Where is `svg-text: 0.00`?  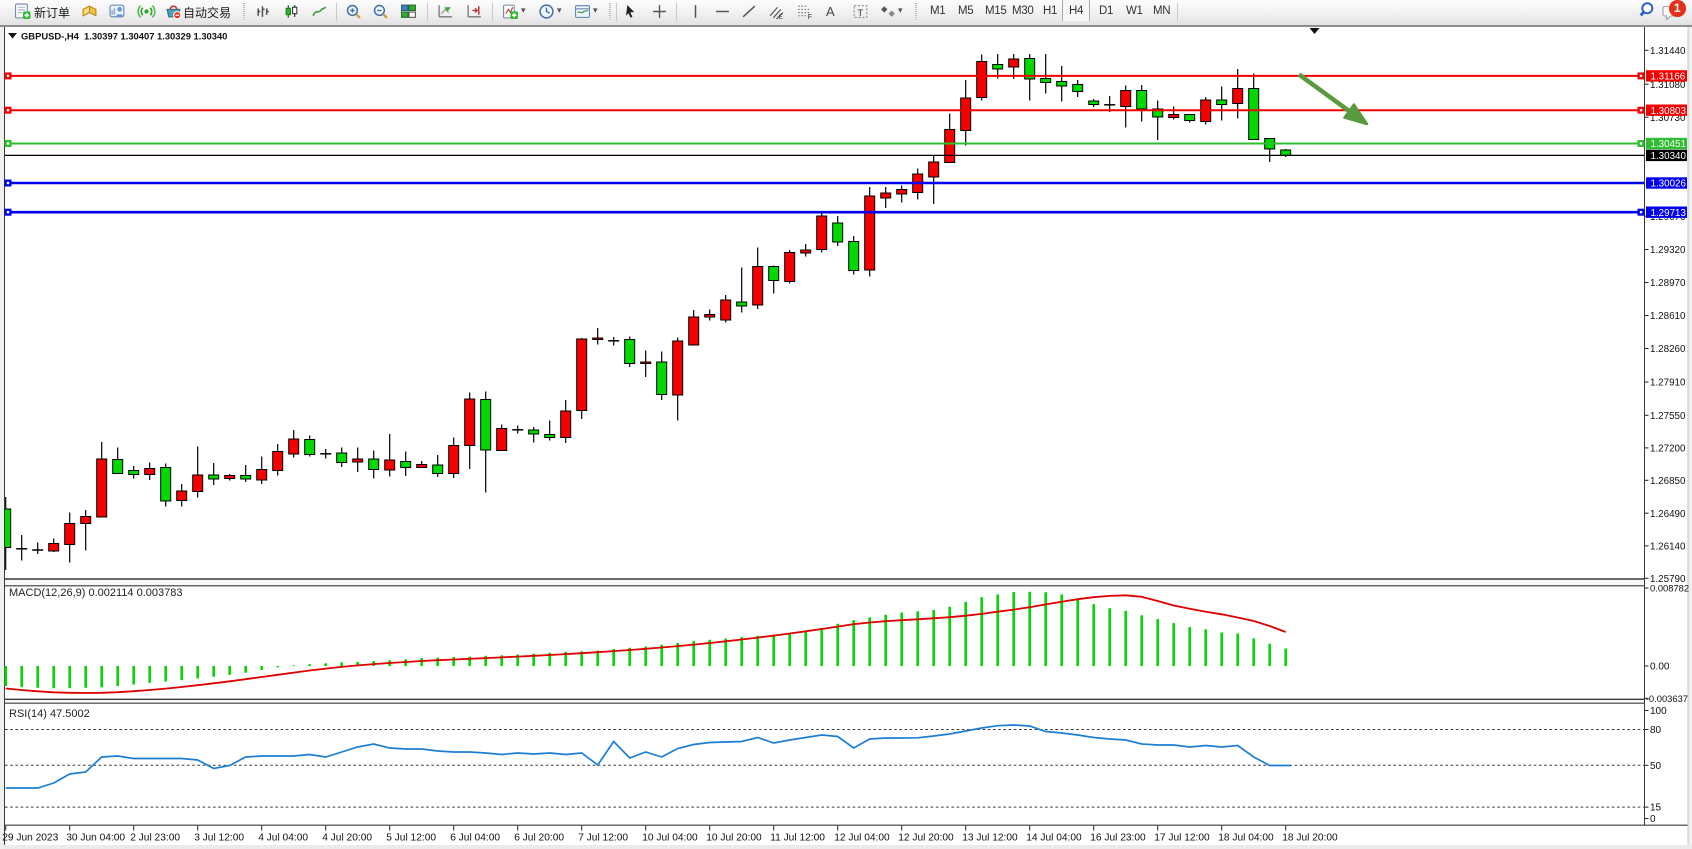
svg-text: 0.00 is located at coordinates (1660, 667).